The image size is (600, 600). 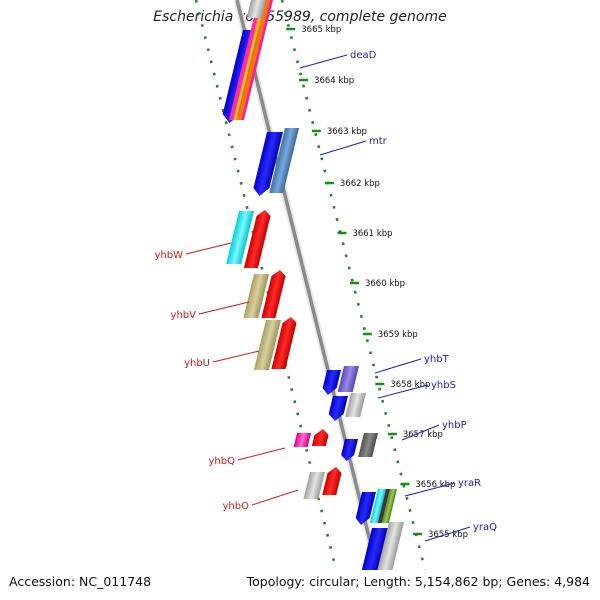 I want to click on tick-label: 3656 kbp, so click(x=435, y=485).